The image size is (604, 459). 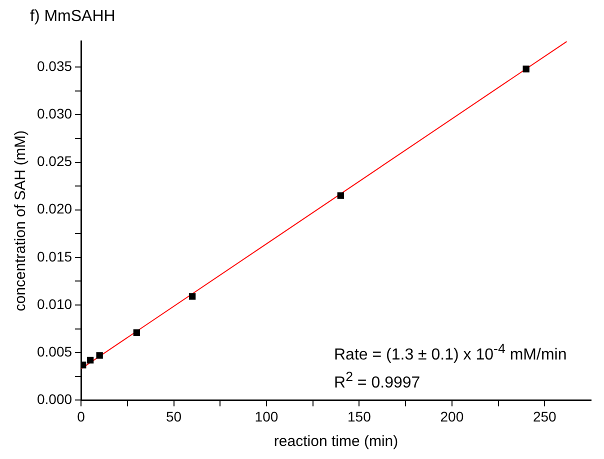 I want to click on text: 0.000, so click(x=54, y=399).